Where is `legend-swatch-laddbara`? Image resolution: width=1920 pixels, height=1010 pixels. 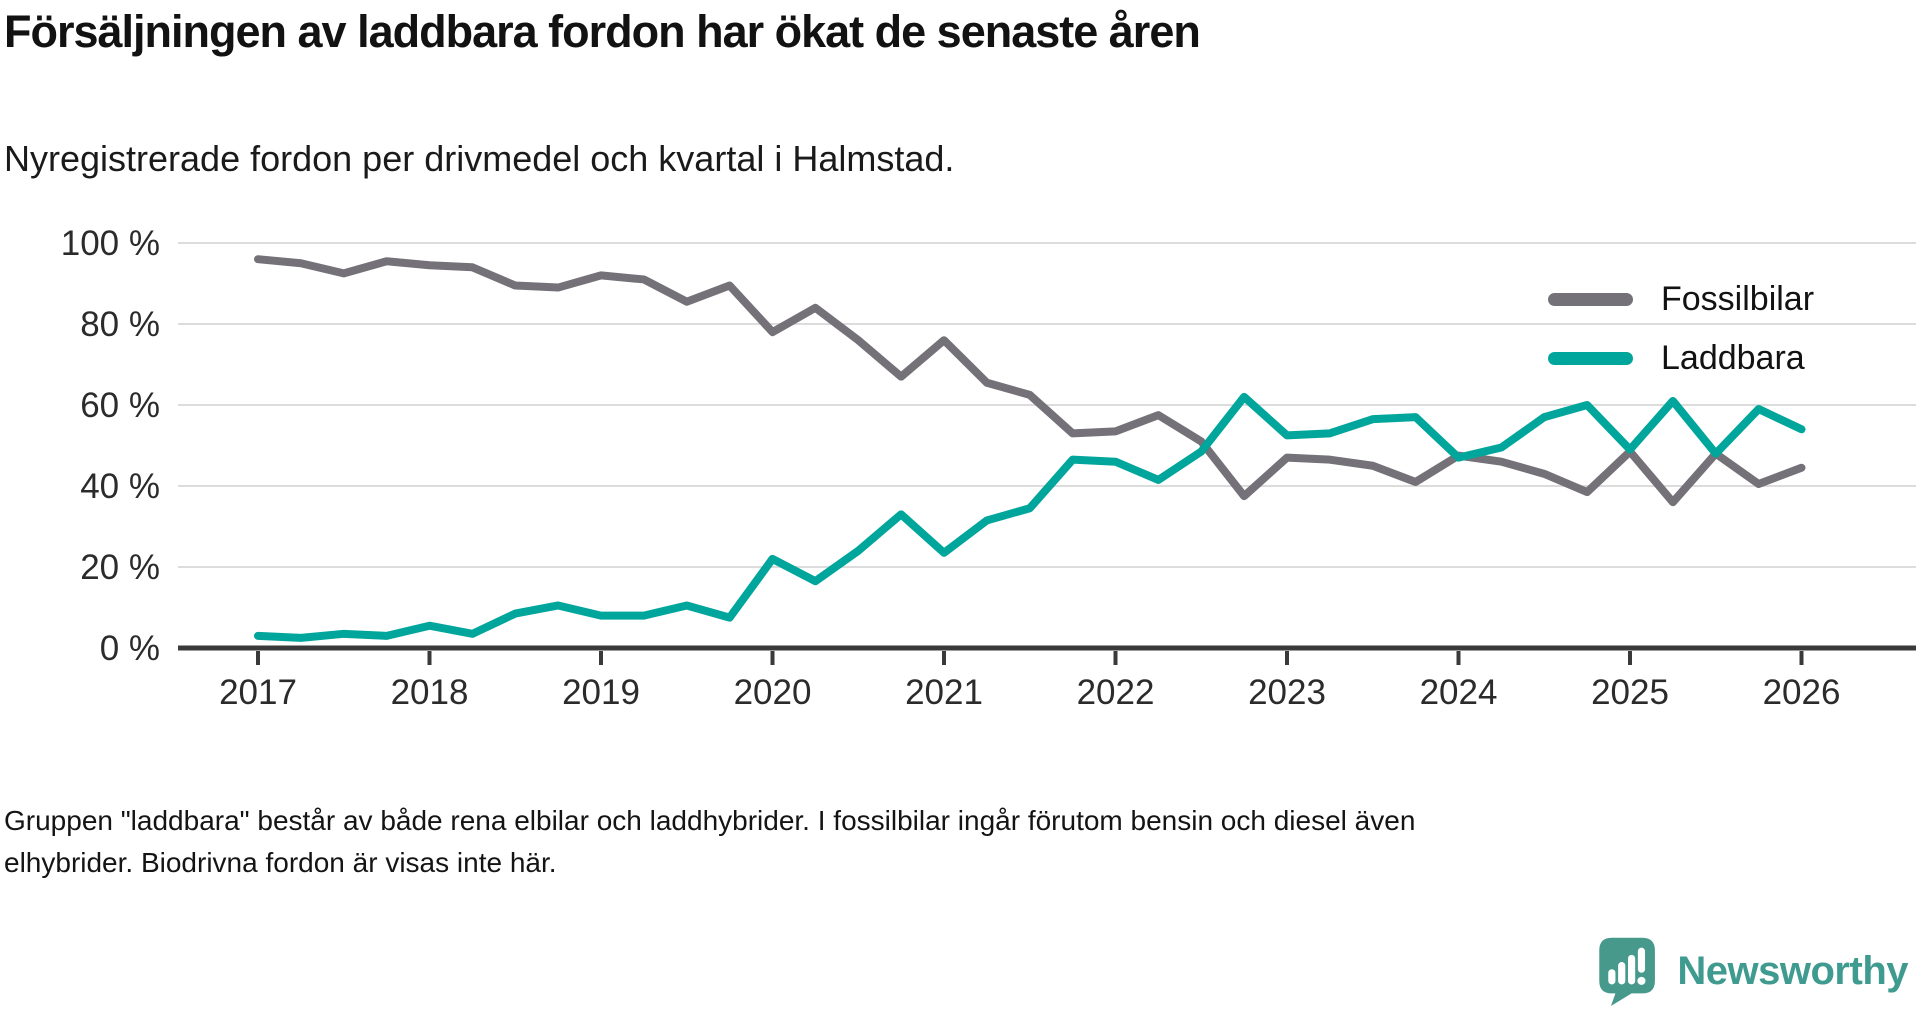 legend-swatch-laddbara is located at coordinates (1590, 358).